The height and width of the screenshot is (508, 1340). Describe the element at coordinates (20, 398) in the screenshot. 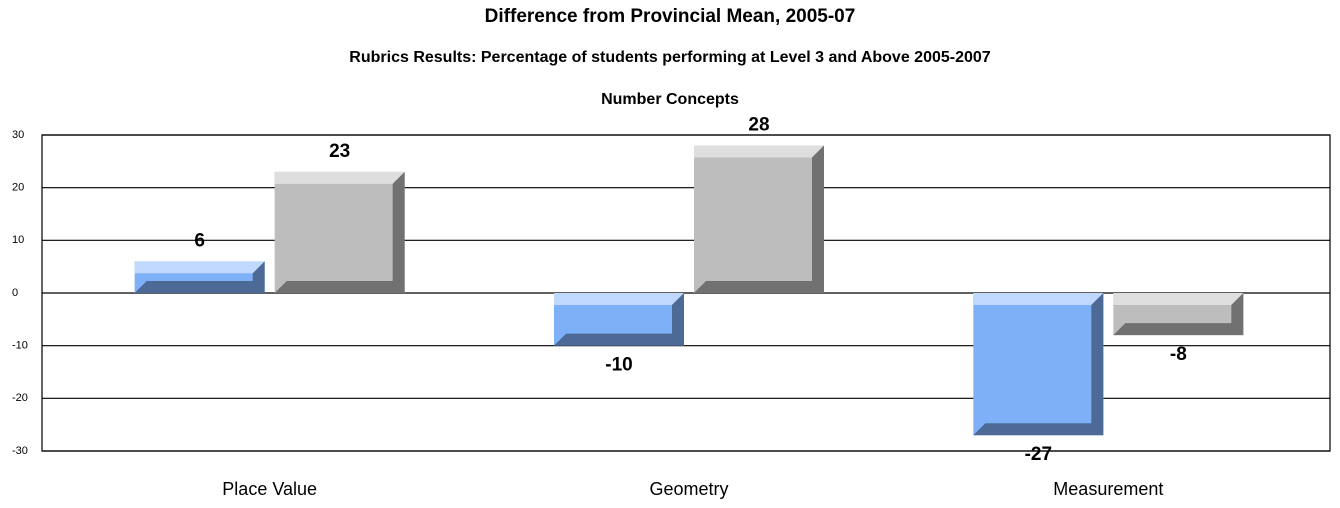

I see `y-tick-label: -20` at that location.